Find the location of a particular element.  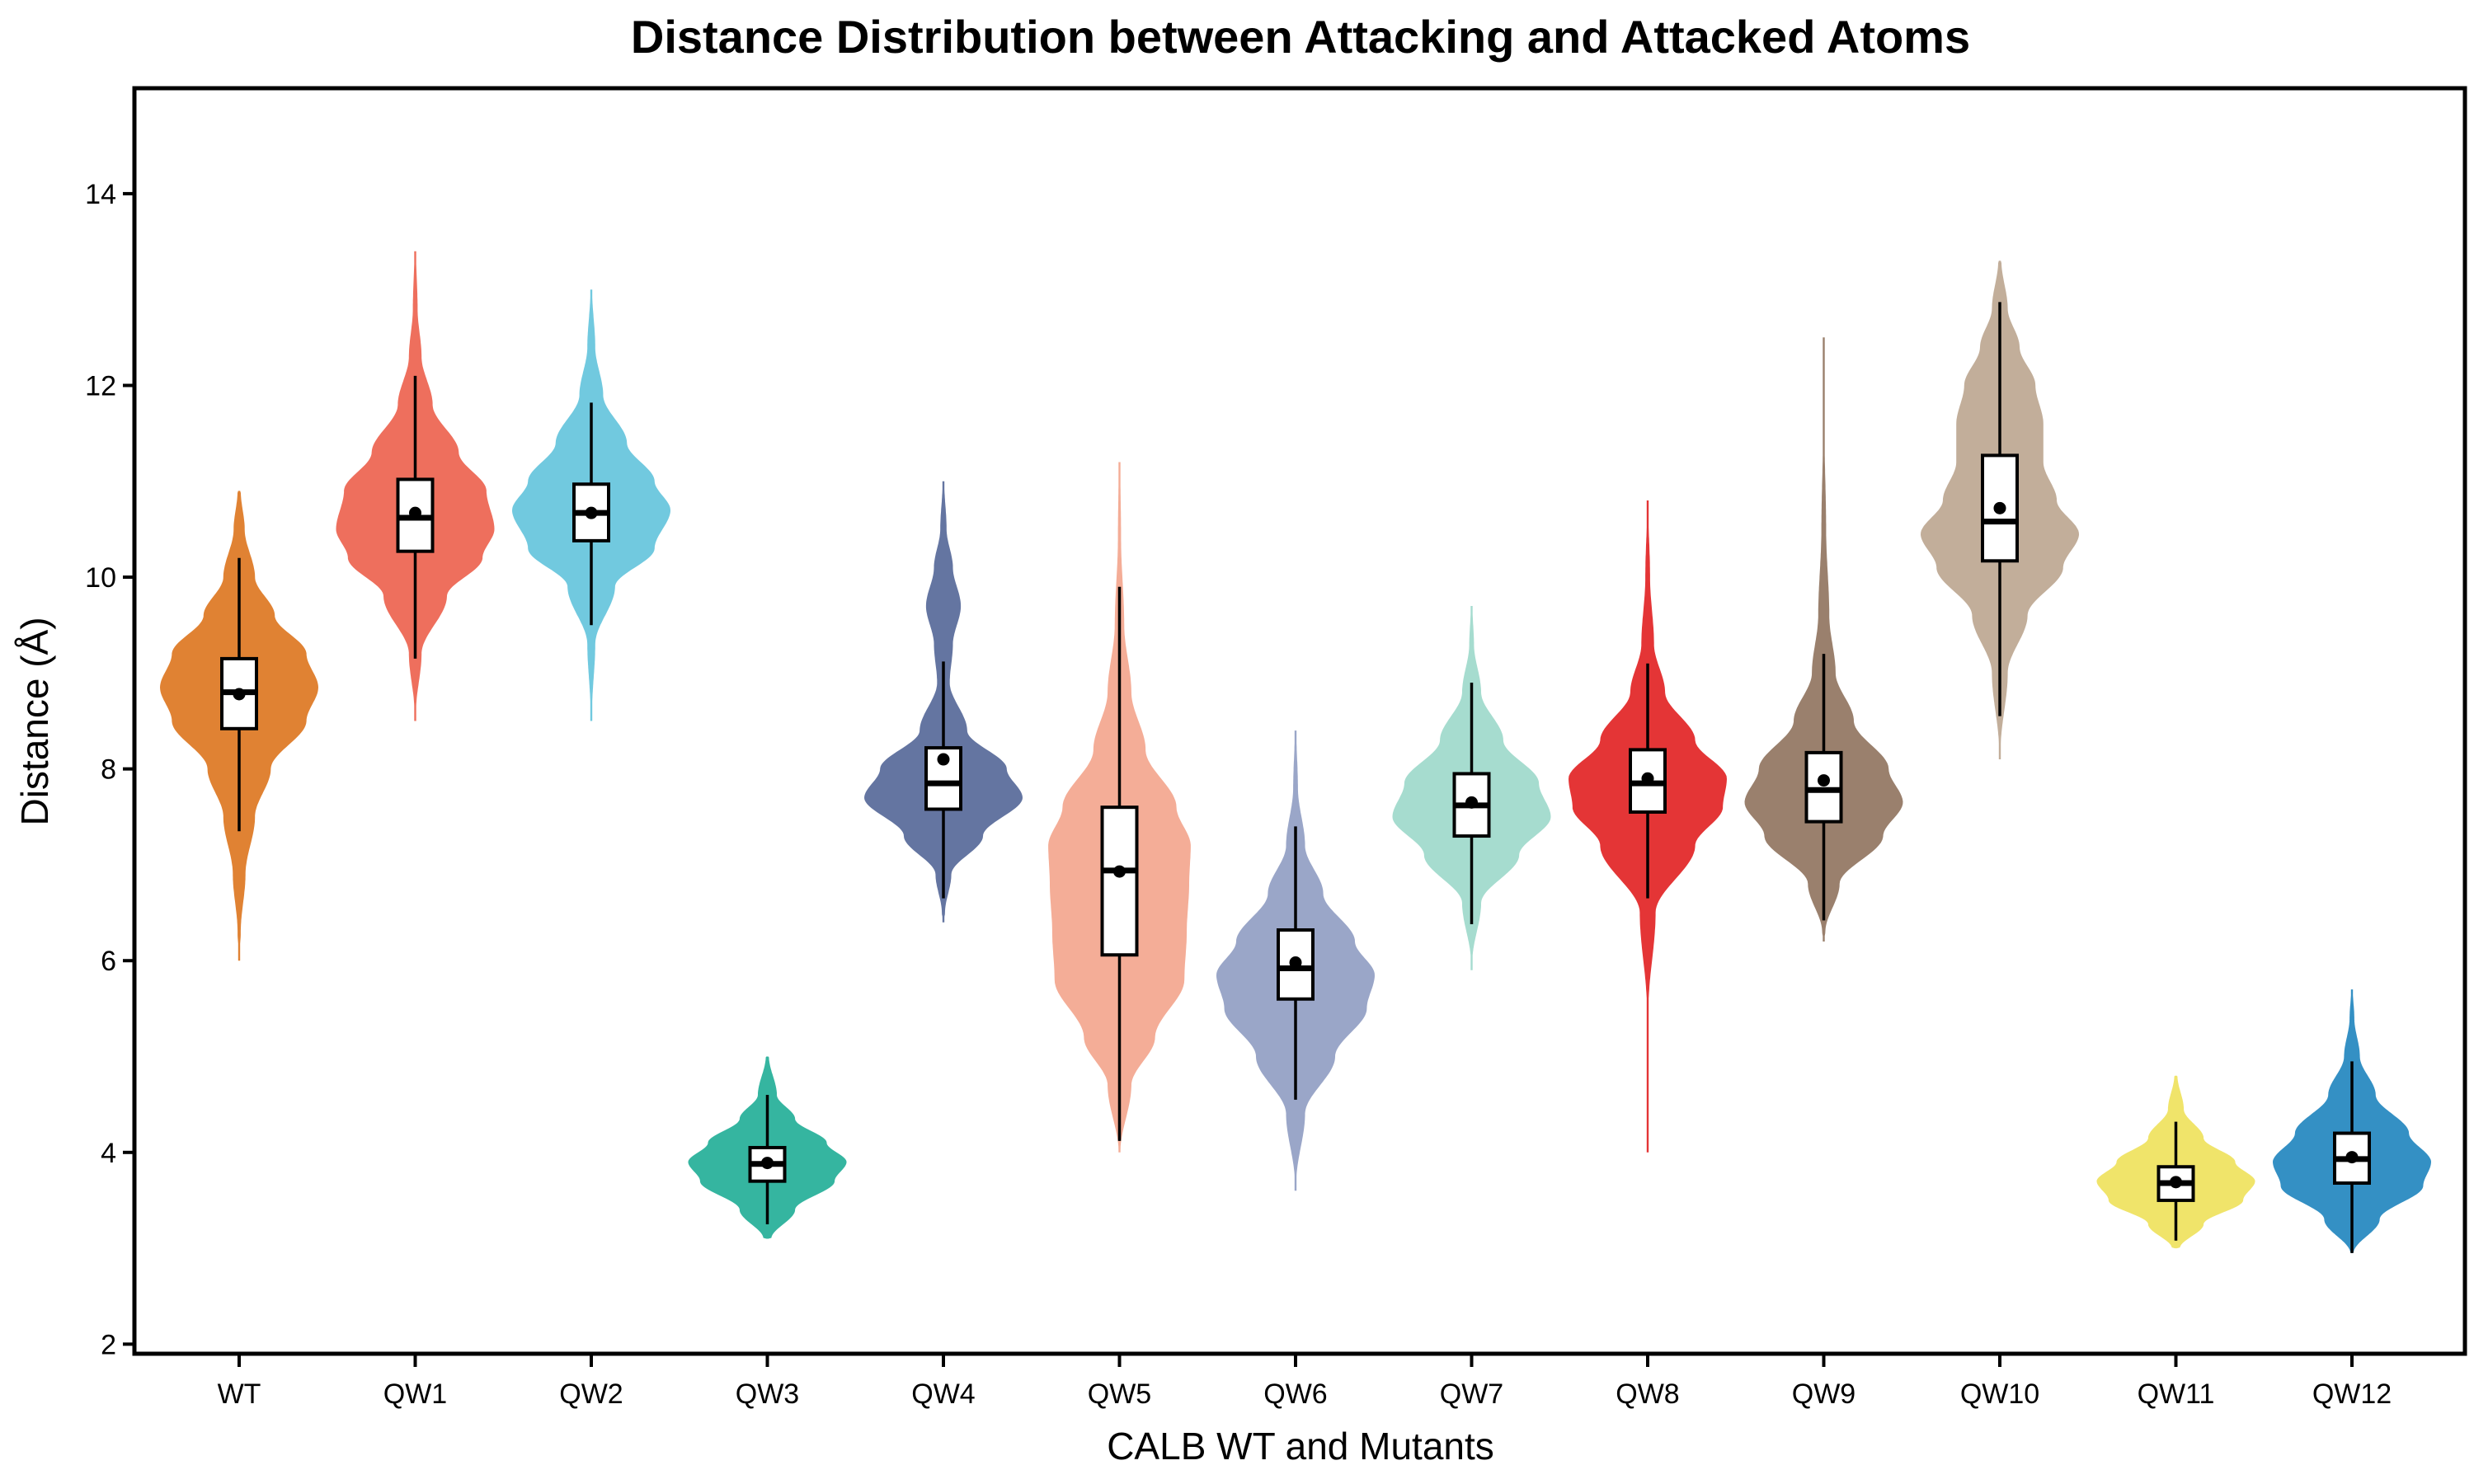

mean-point-qw2 is located at coordinates (591, 512).